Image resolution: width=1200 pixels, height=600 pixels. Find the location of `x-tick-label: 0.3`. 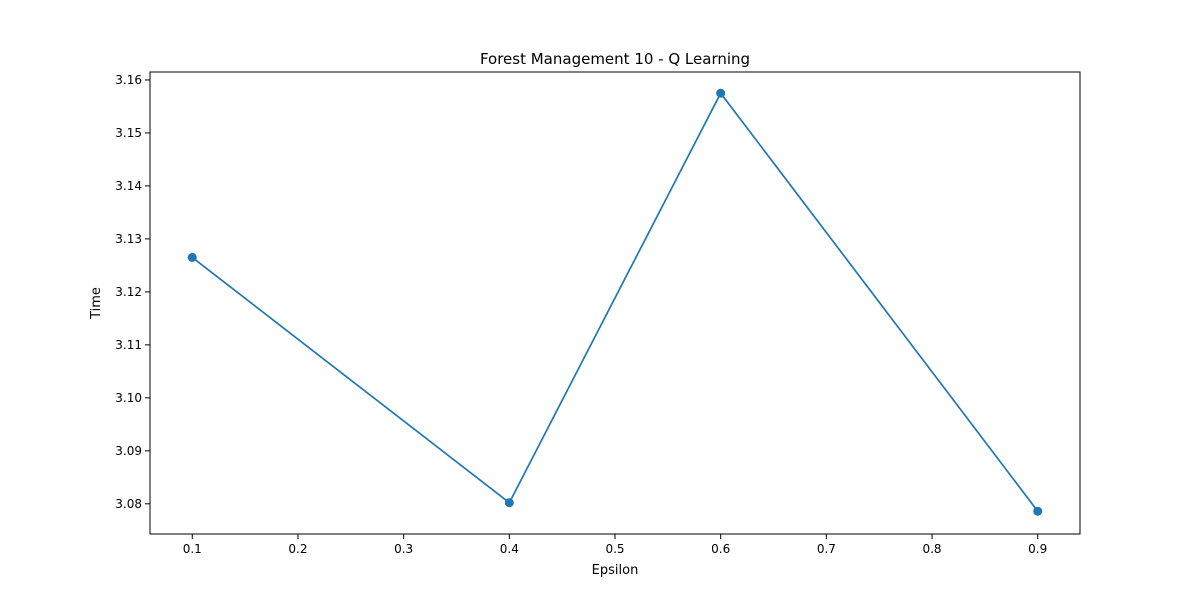

x-tick-label: 0.3 is located at coordinates (403, 549).